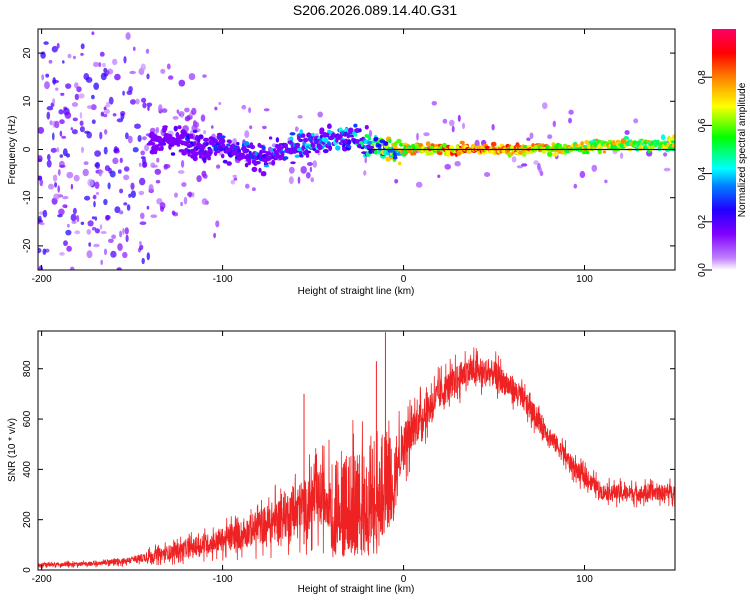  What do you see at coordinates (27, 53) in the screenshot?
I see `heatmap-y-tick-label: 20` at bounding box center [27, 53].